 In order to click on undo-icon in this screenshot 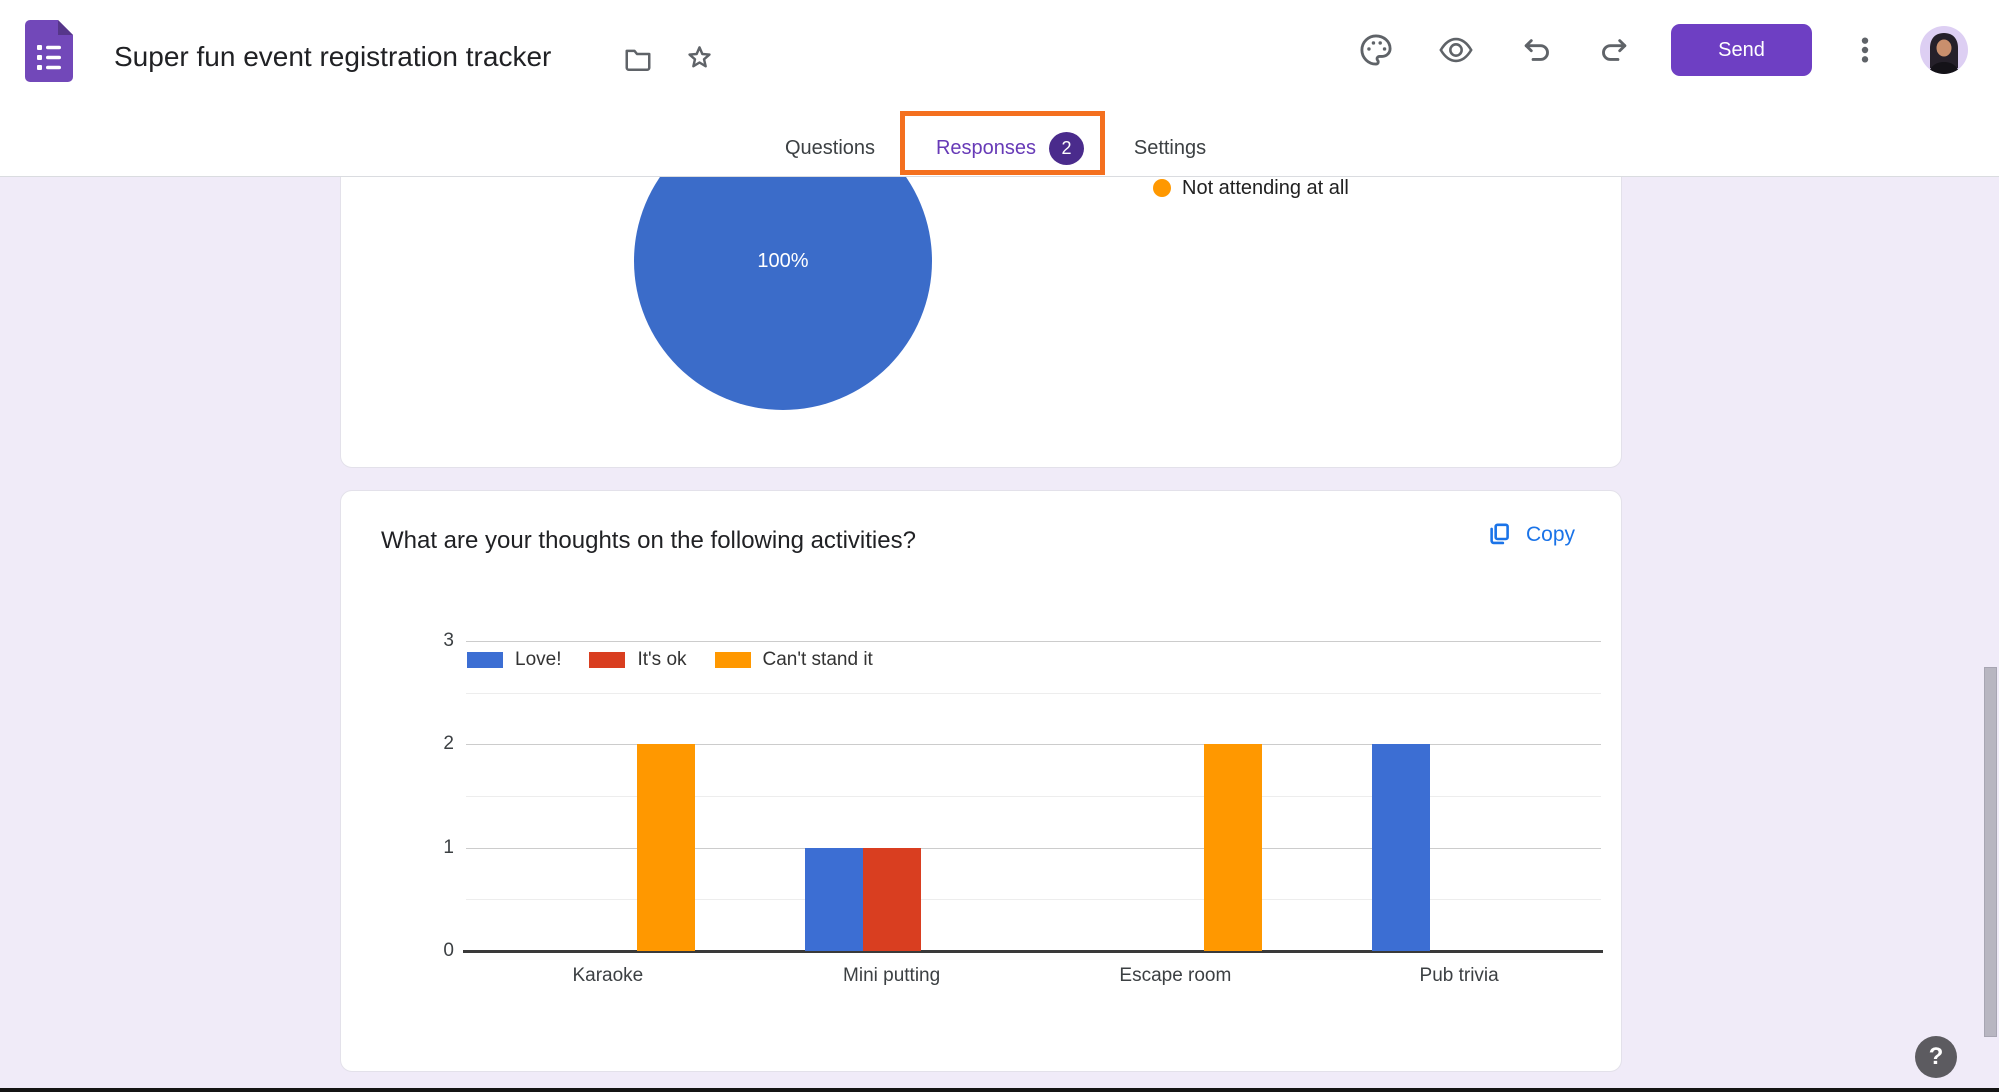, I will do `click(1536, 50)`.